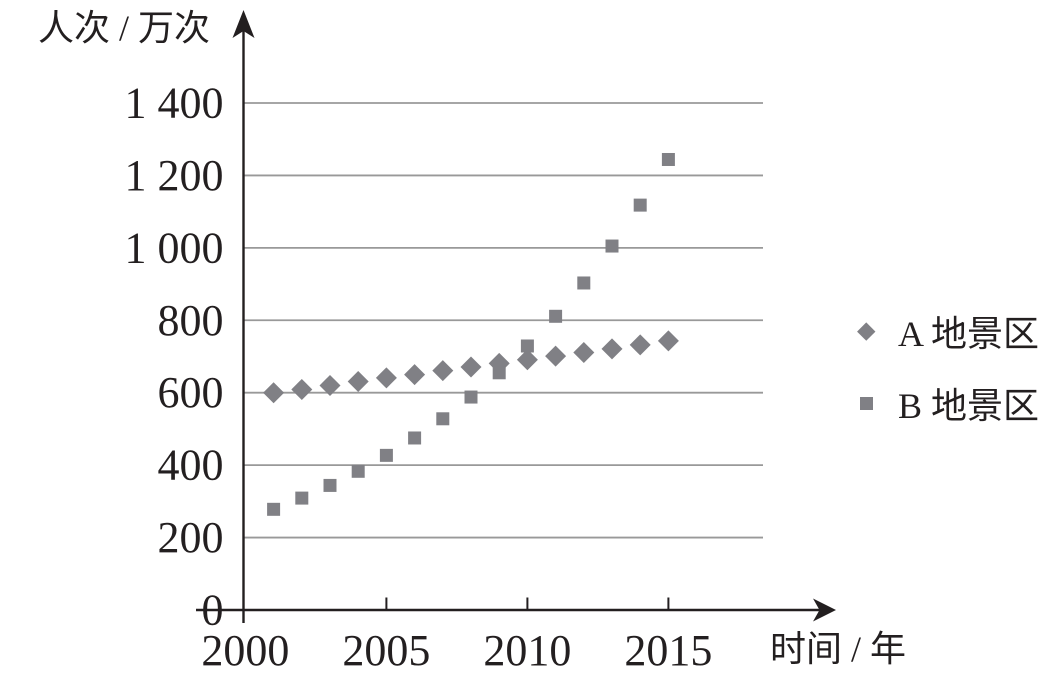 This screenshot has width=1043, height=694. I want to click on y-axis-title: 人次 / 万次, so click(124, 28).